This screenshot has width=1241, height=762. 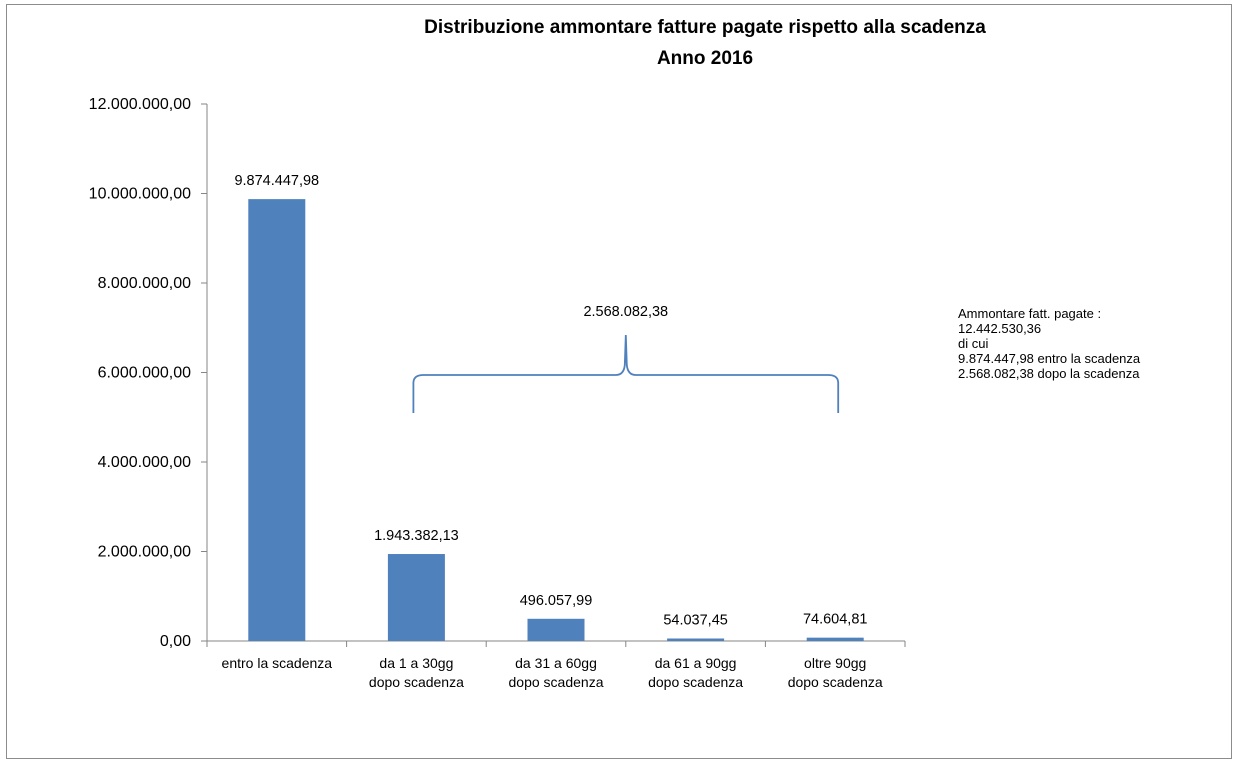 I want to click on data-label: 496.057,99, so click(x=556, y=601).